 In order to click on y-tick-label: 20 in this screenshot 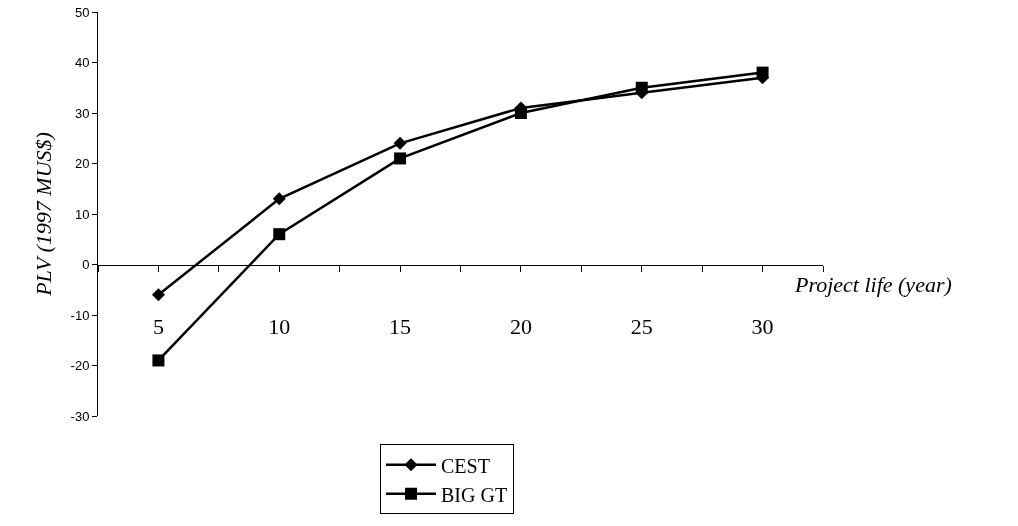, I will do `click(82, 164)`.